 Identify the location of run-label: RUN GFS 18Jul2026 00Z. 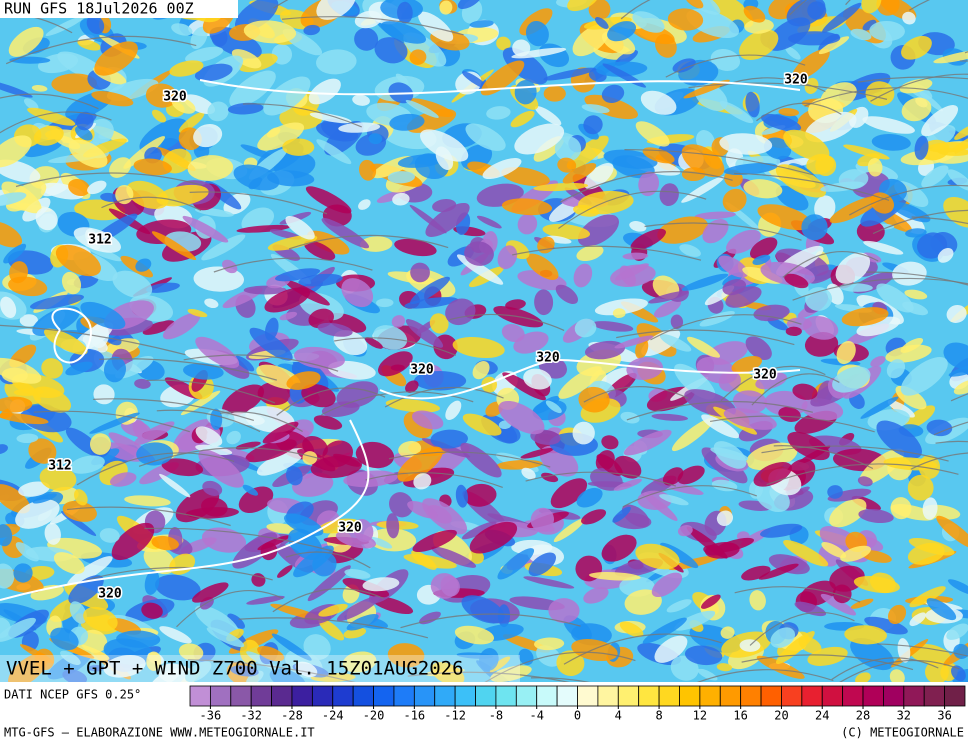
(99, 9).